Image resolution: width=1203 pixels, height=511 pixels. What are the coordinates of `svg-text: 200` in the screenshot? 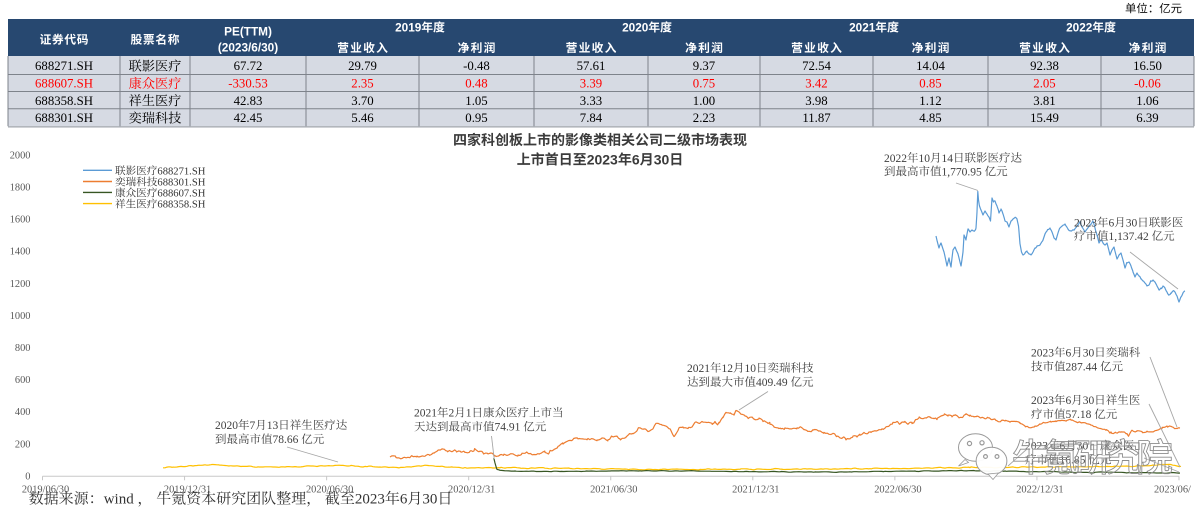 It's located at (23, 444).